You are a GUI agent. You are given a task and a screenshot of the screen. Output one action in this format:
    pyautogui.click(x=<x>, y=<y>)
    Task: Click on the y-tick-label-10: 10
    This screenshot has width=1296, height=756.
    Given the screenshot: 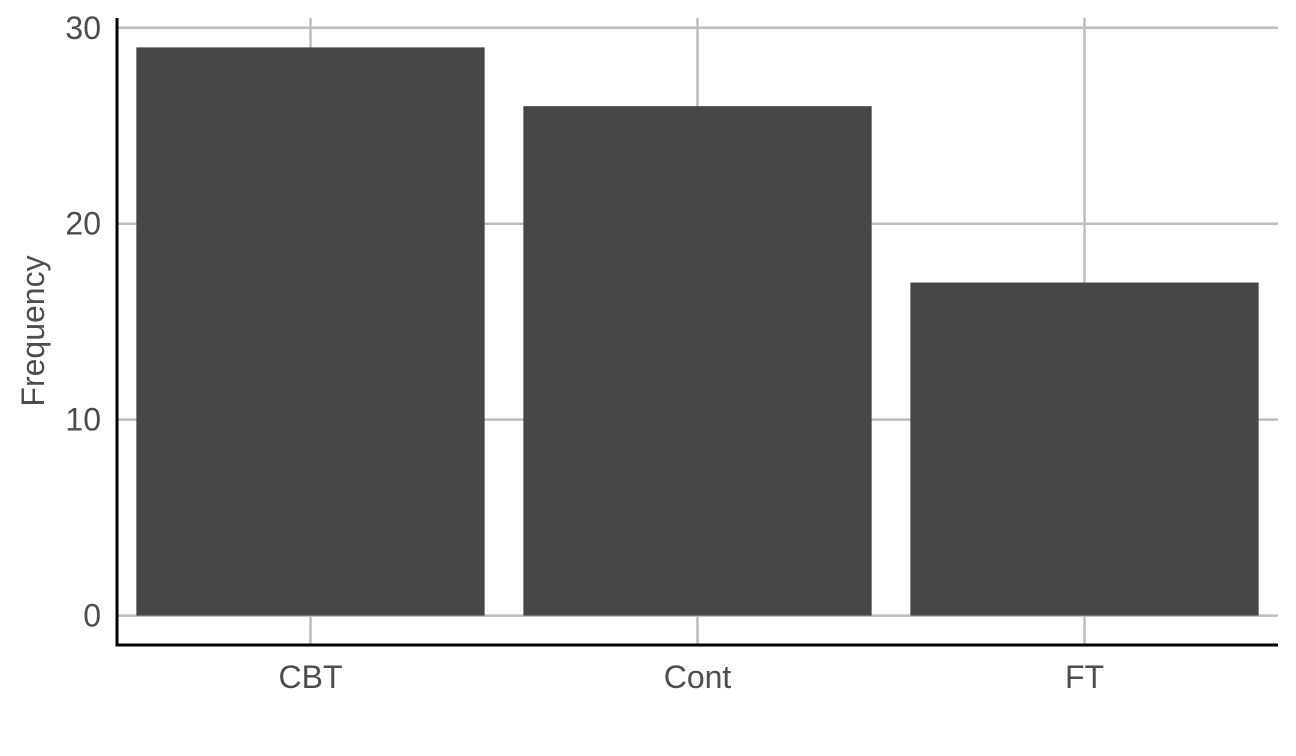 What is the action you would take?
    pyautogui.click(x=83, y=420)
    